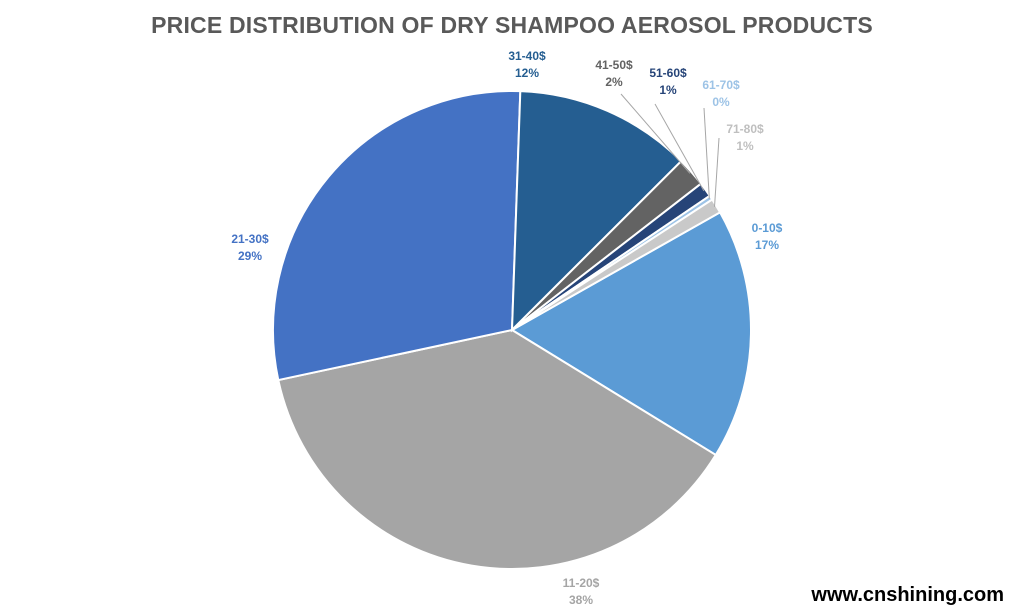  I want to click on slice-category-label: 61-70$, so click(721, 85).